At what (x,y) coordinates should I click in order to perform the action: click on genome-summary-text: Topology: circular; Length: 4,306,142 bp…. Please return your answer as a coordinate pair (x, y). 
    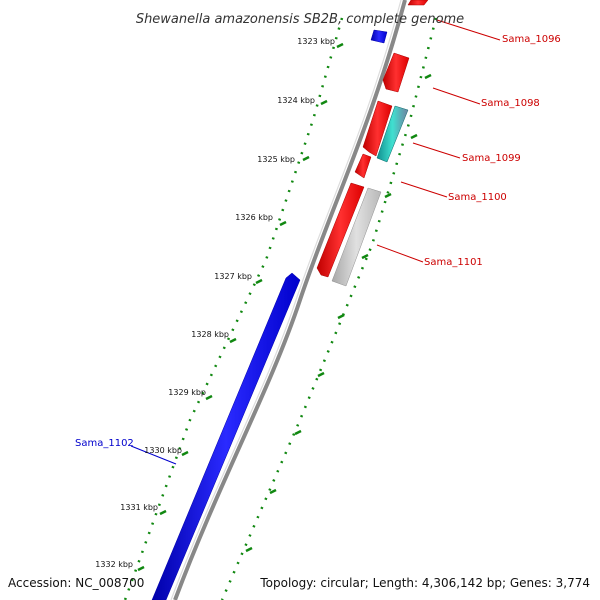
    Looking at the image, I should click on (424, 583).